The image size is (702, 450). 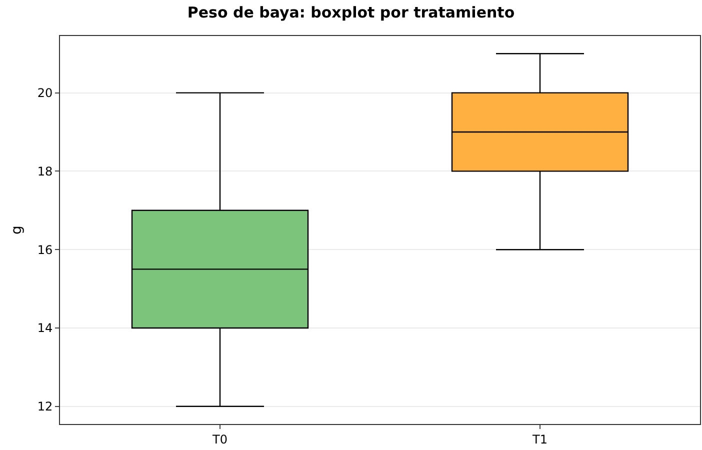 What do you see at coordinates (351, 12) in the screenshot?
I see `chart-title: Peso de baya: boxplot por tratamiento` at bounding box center [351, 12].